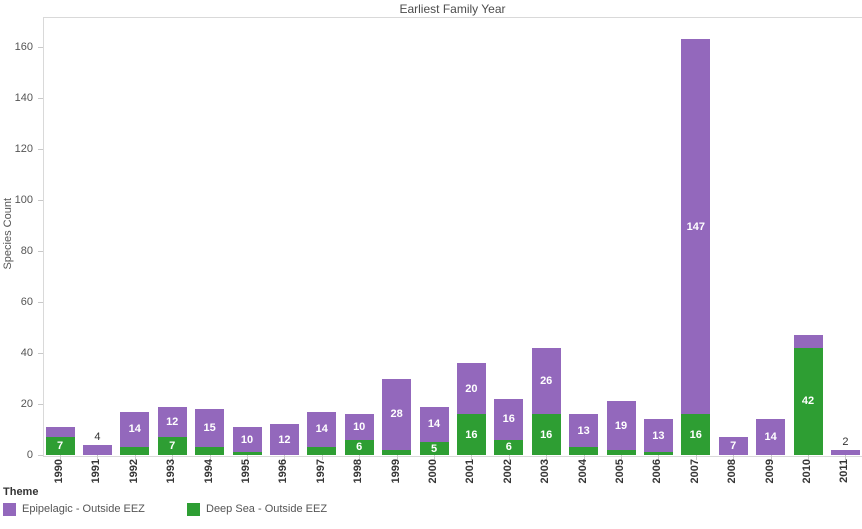 This screenshot has height=529, width=862. Describe the element at coordinates (771, 437) in the screenshot. I see `bar-2009-epipelagic` at that location.